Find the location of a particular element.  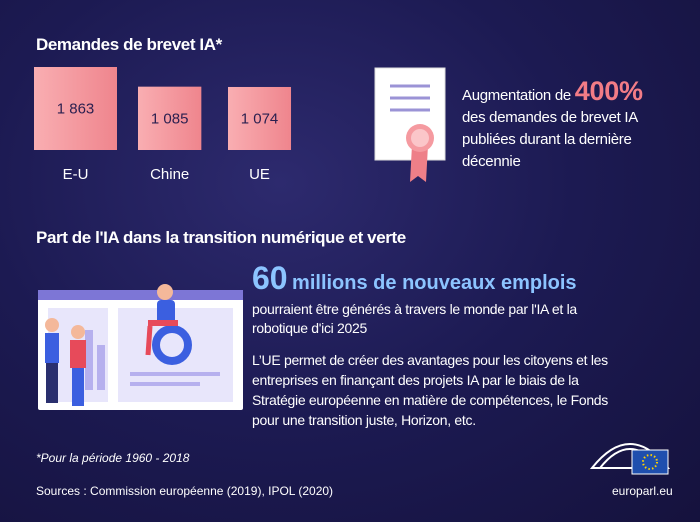

value-label: 1 085 is located at coordinates (170, 118).